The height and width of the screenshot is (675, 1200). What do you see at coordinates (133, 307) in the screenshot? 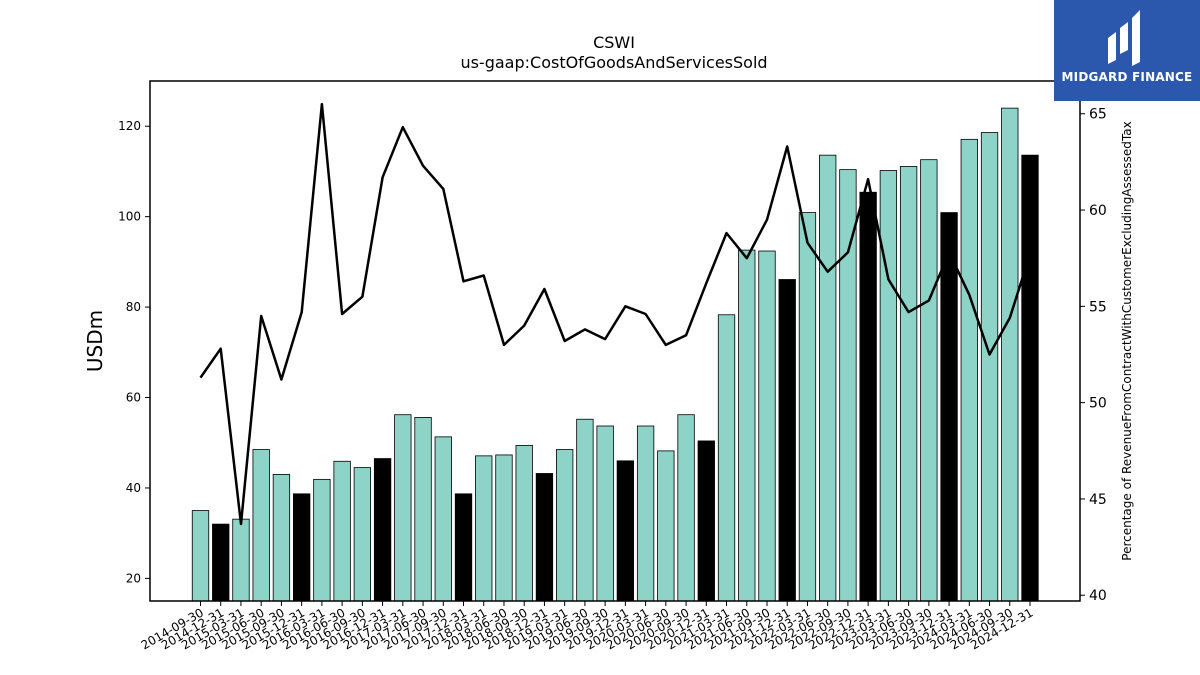
I see `y-tick-label: 80` at bounding box center [133, 307].